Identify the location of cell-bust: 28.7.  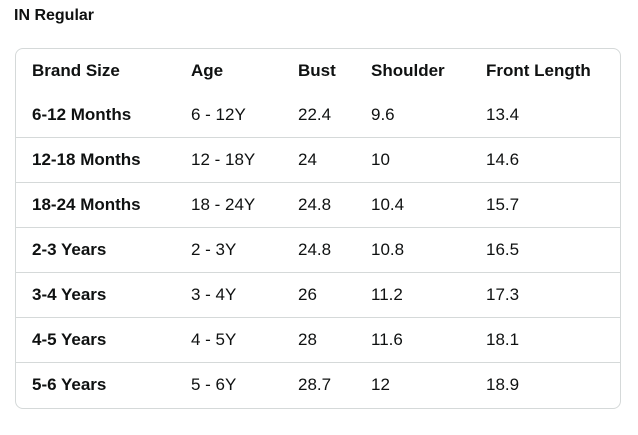
(315, 384).